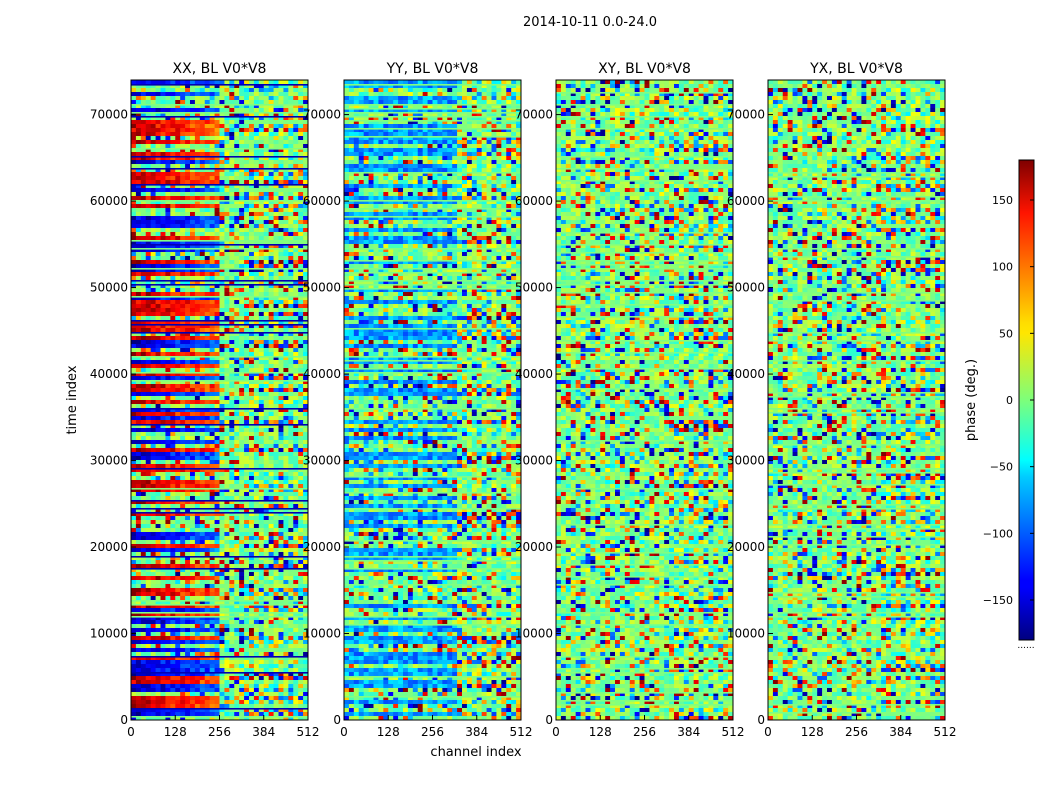  Describe the element at coordinates (1002, 267) in the screenshot. I see `colorbar-tick-label: 100` at that location.